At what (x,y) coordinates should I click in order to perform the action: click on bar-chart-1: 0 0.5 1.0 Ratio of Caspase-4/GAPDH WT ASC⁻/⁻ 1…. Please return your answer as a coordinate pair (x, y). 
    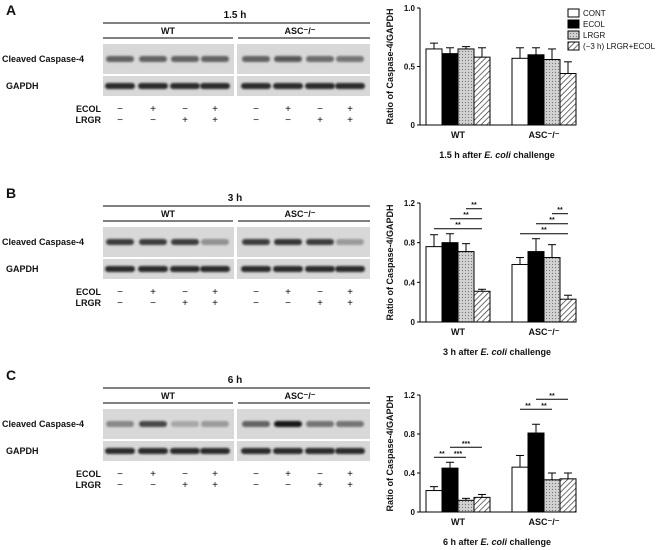
    Looking at the image, I should click on (481, 82).